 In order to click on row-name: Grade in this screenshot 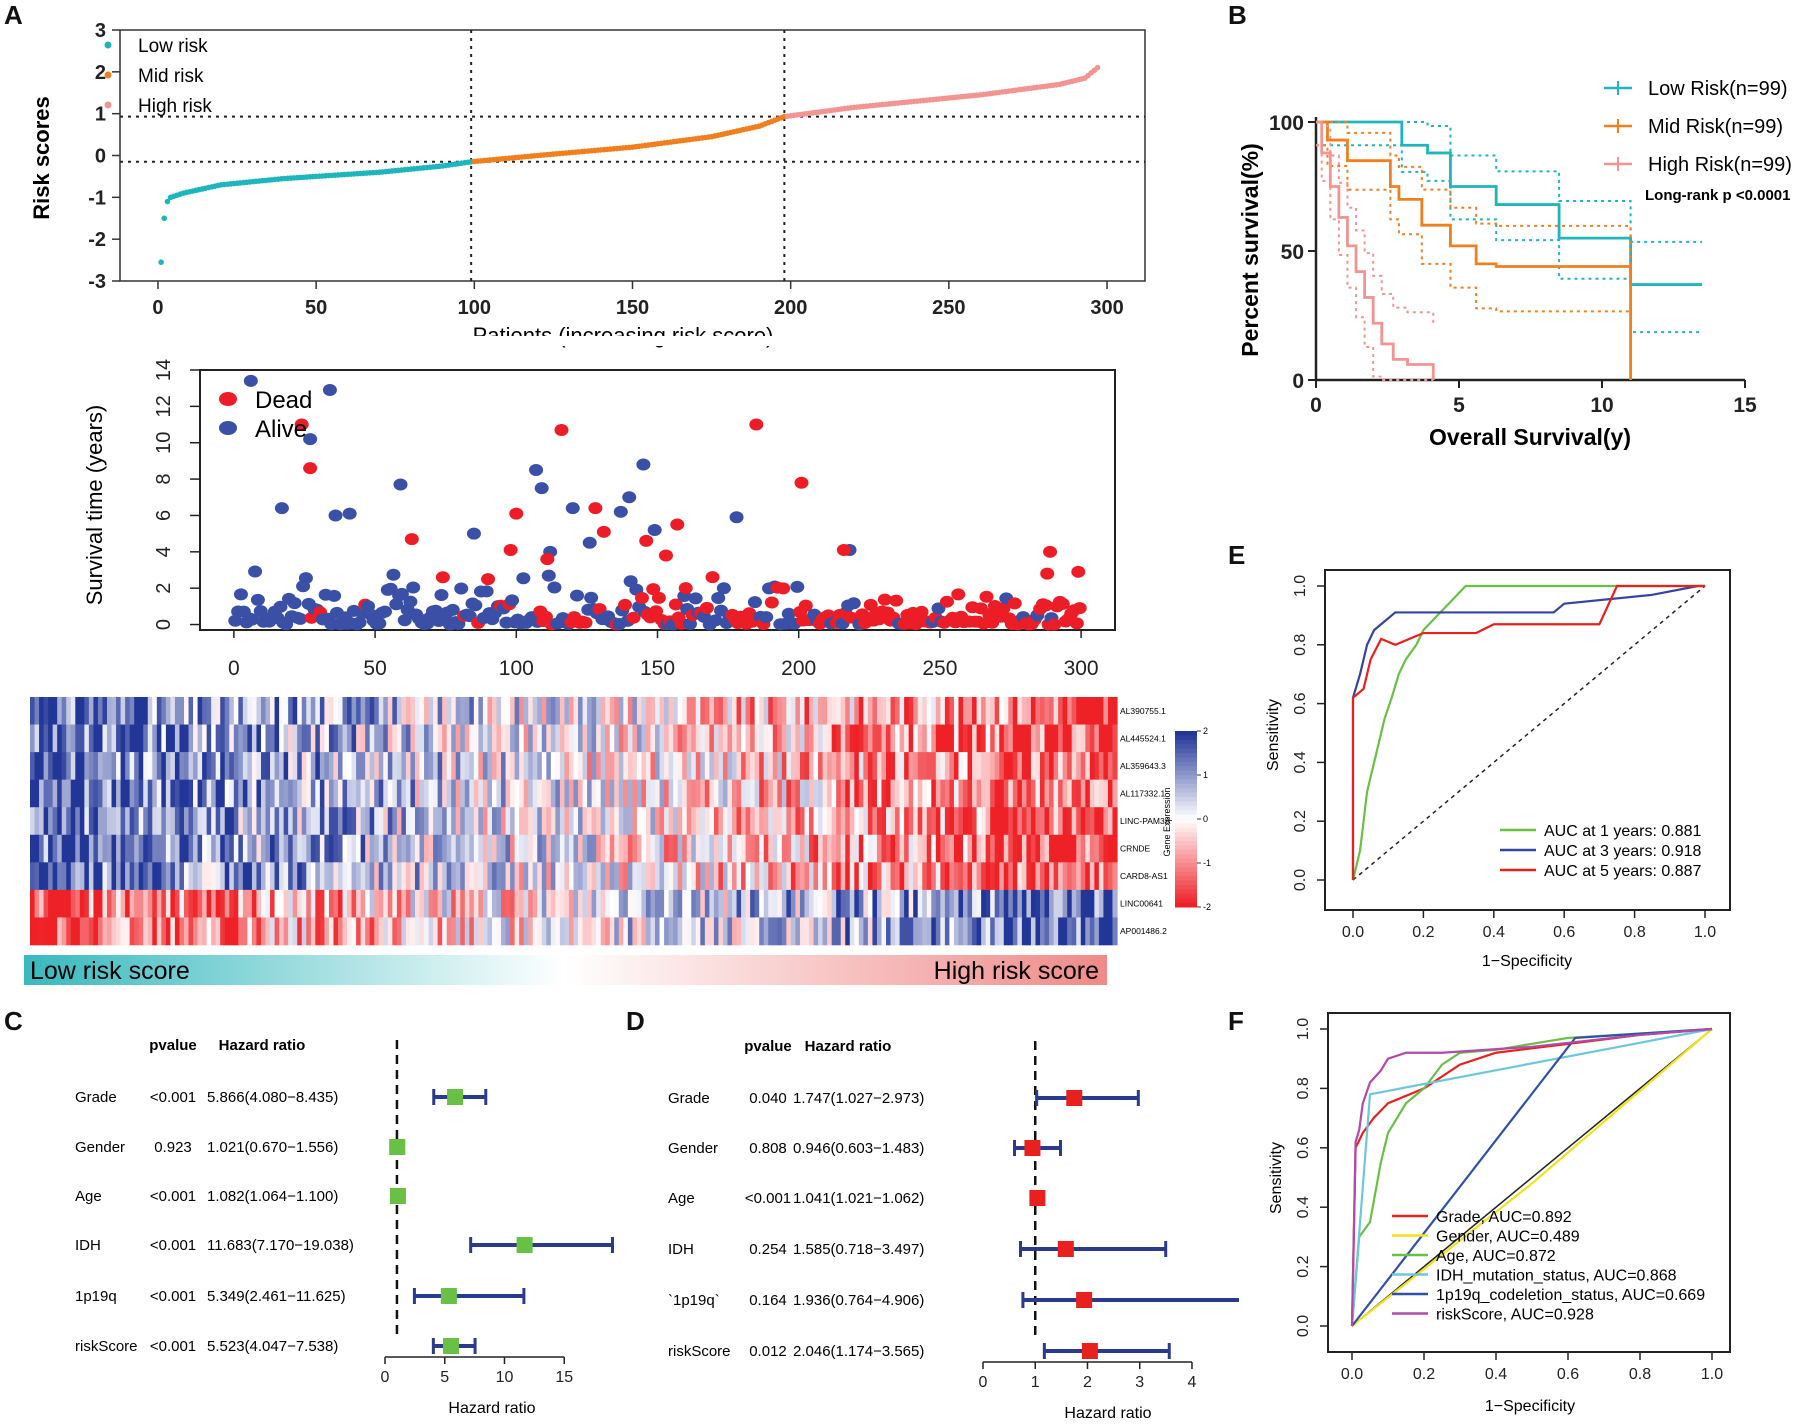, I will do `click(96, 1097)`.